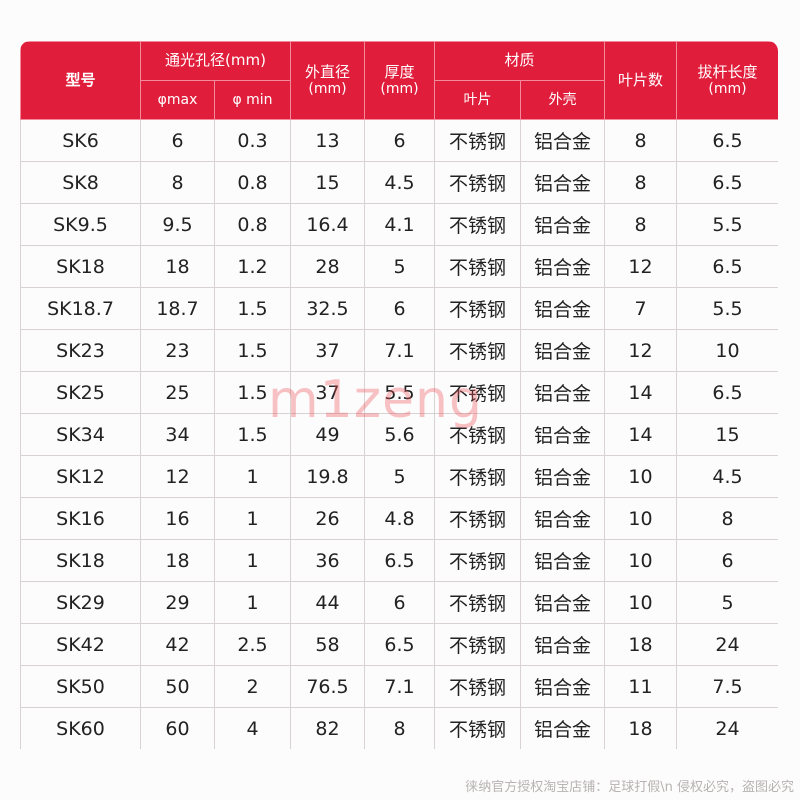 The image size is (800, 800). Describe the element at coordinates (519, 61) in the screenshot. I see `header-material-group: 材质` at that location.